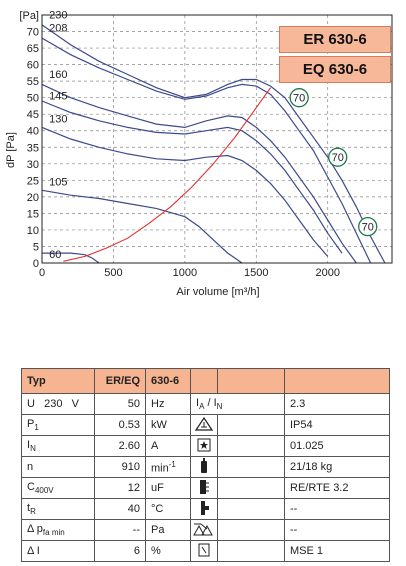  Describe the element at coordinates (36, 264) in the screenshot. I see `y-tick-label: 0` at that location.